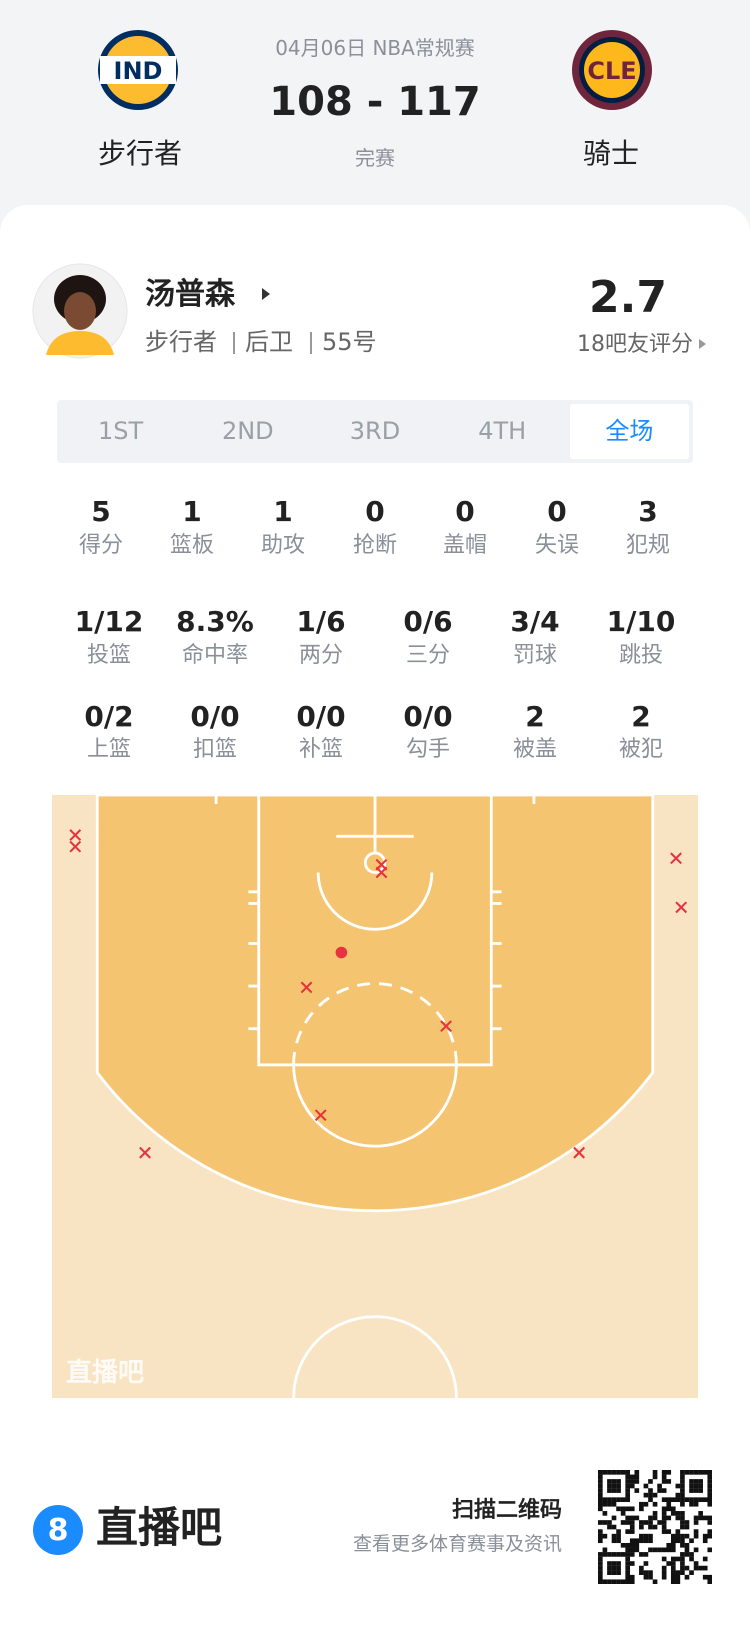 This screenshot has height=1629, width=750. Describe the element at coordinates (557, 545) in the screenshot. I see `stat-label: 失误` at that location.